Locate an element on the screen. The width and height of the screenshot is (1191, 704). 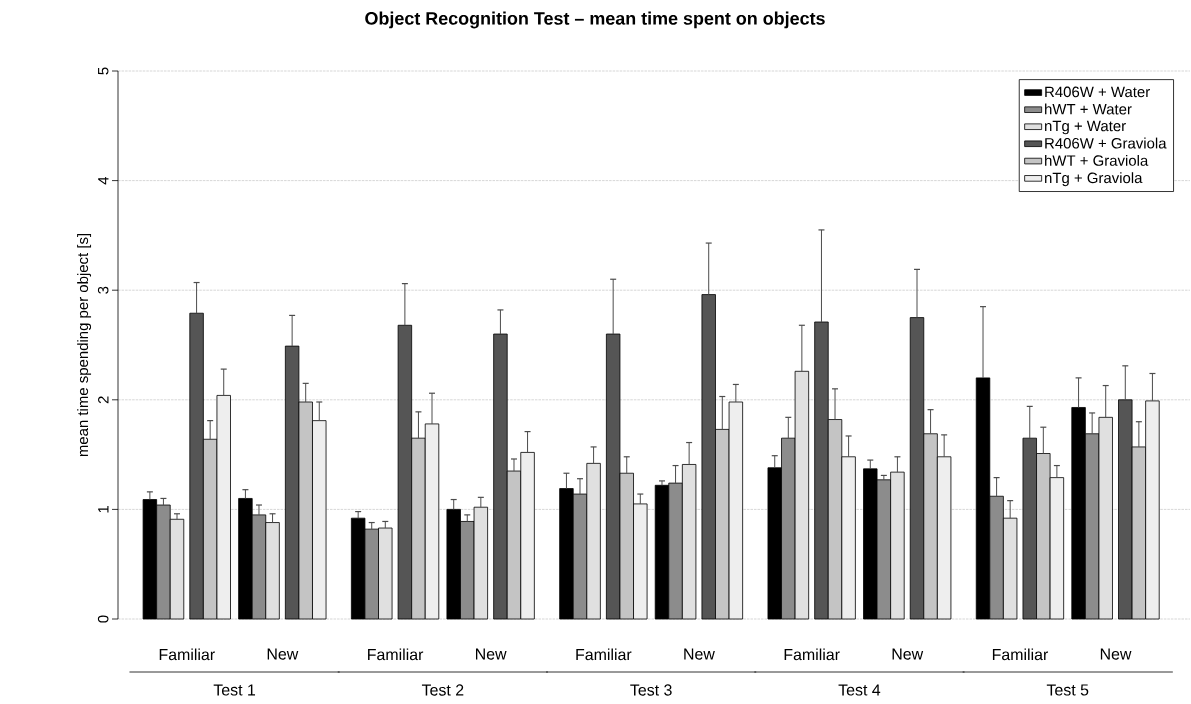
y-tick-label: 3 is located at coordinates (103, 290).